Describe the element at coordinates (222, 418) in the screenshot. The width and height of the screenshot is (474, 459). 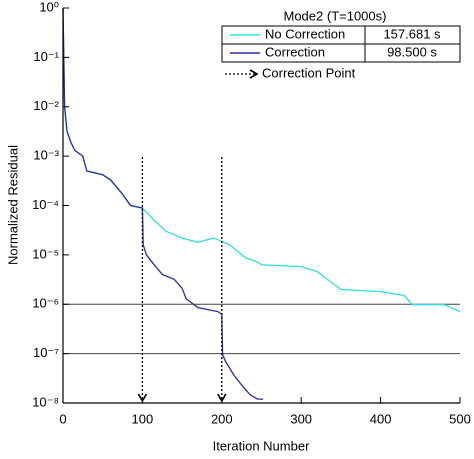
I see `x-tick-label: 200` at that location.